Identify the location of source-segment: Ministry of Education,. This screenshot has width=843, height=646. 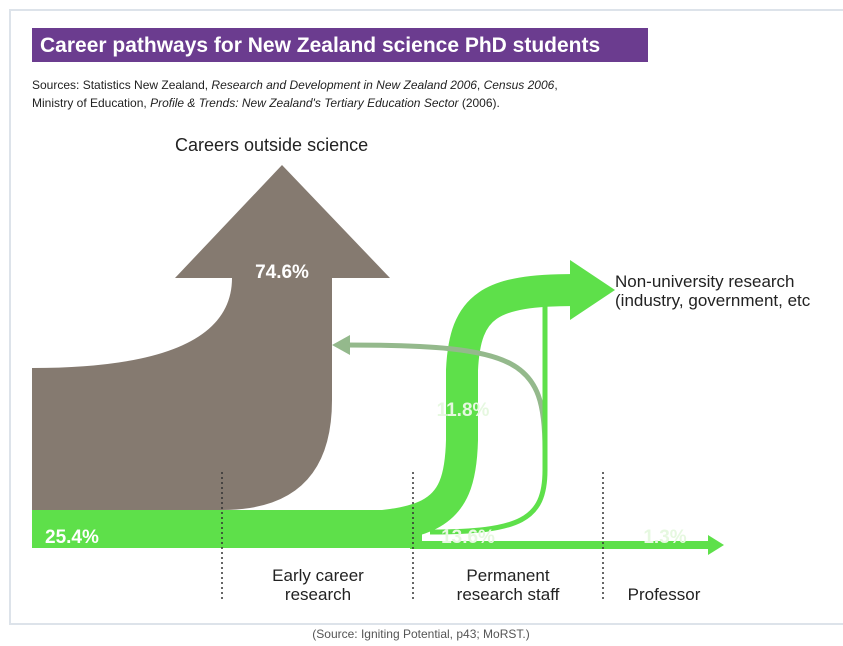
(91, 103).